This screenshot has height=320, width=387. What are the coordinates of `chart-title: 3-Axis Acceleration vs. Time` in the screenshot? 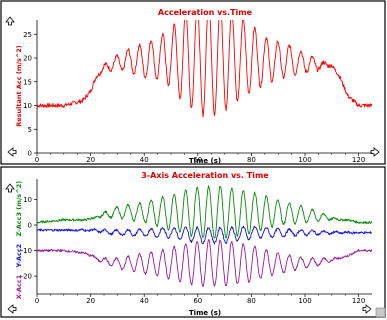 It's located at (205, 175).